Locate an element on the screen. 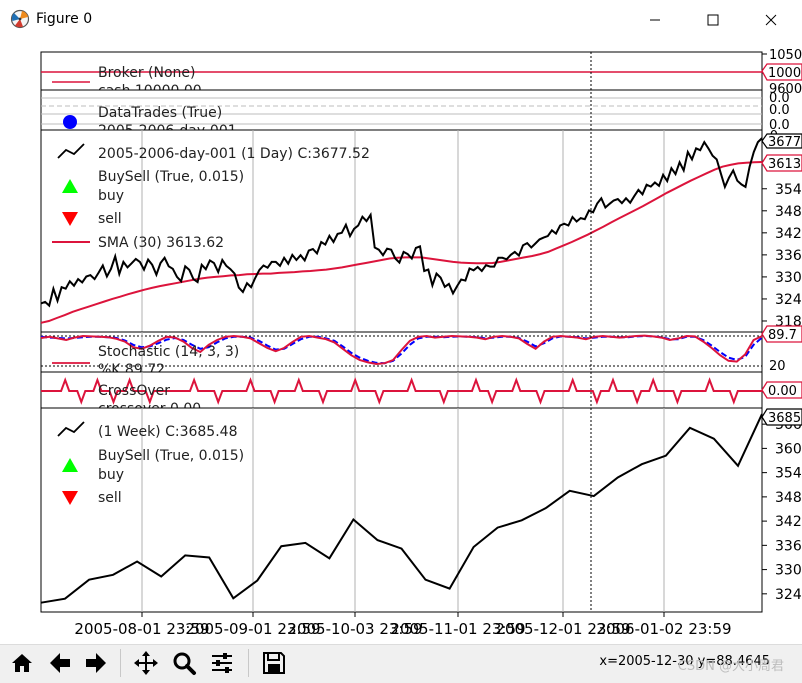  week-last-price-label: 3685 is located at coordinates (781, 417).